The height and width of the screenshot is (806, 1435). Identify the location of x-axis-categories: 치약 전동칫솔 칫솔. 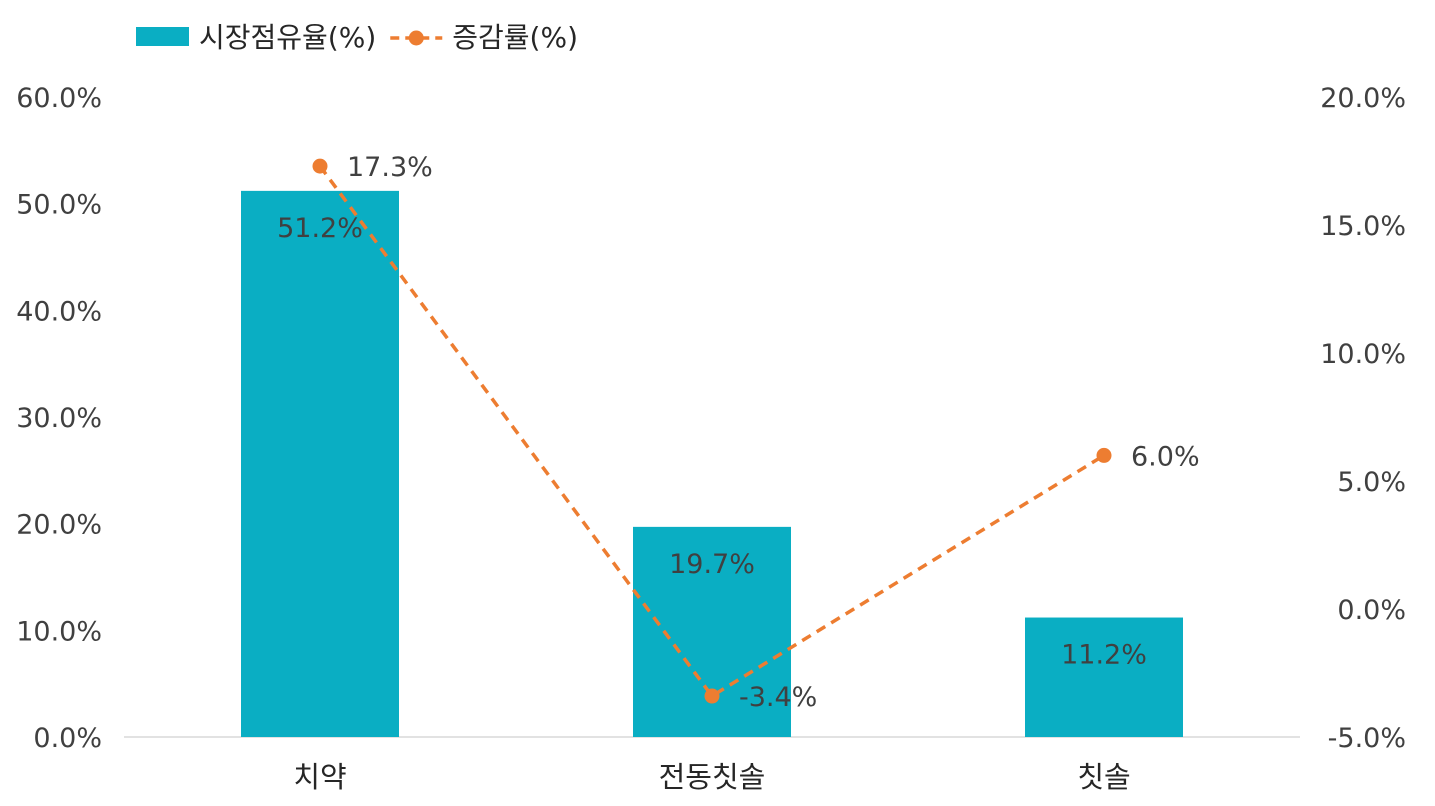
(711, 777).